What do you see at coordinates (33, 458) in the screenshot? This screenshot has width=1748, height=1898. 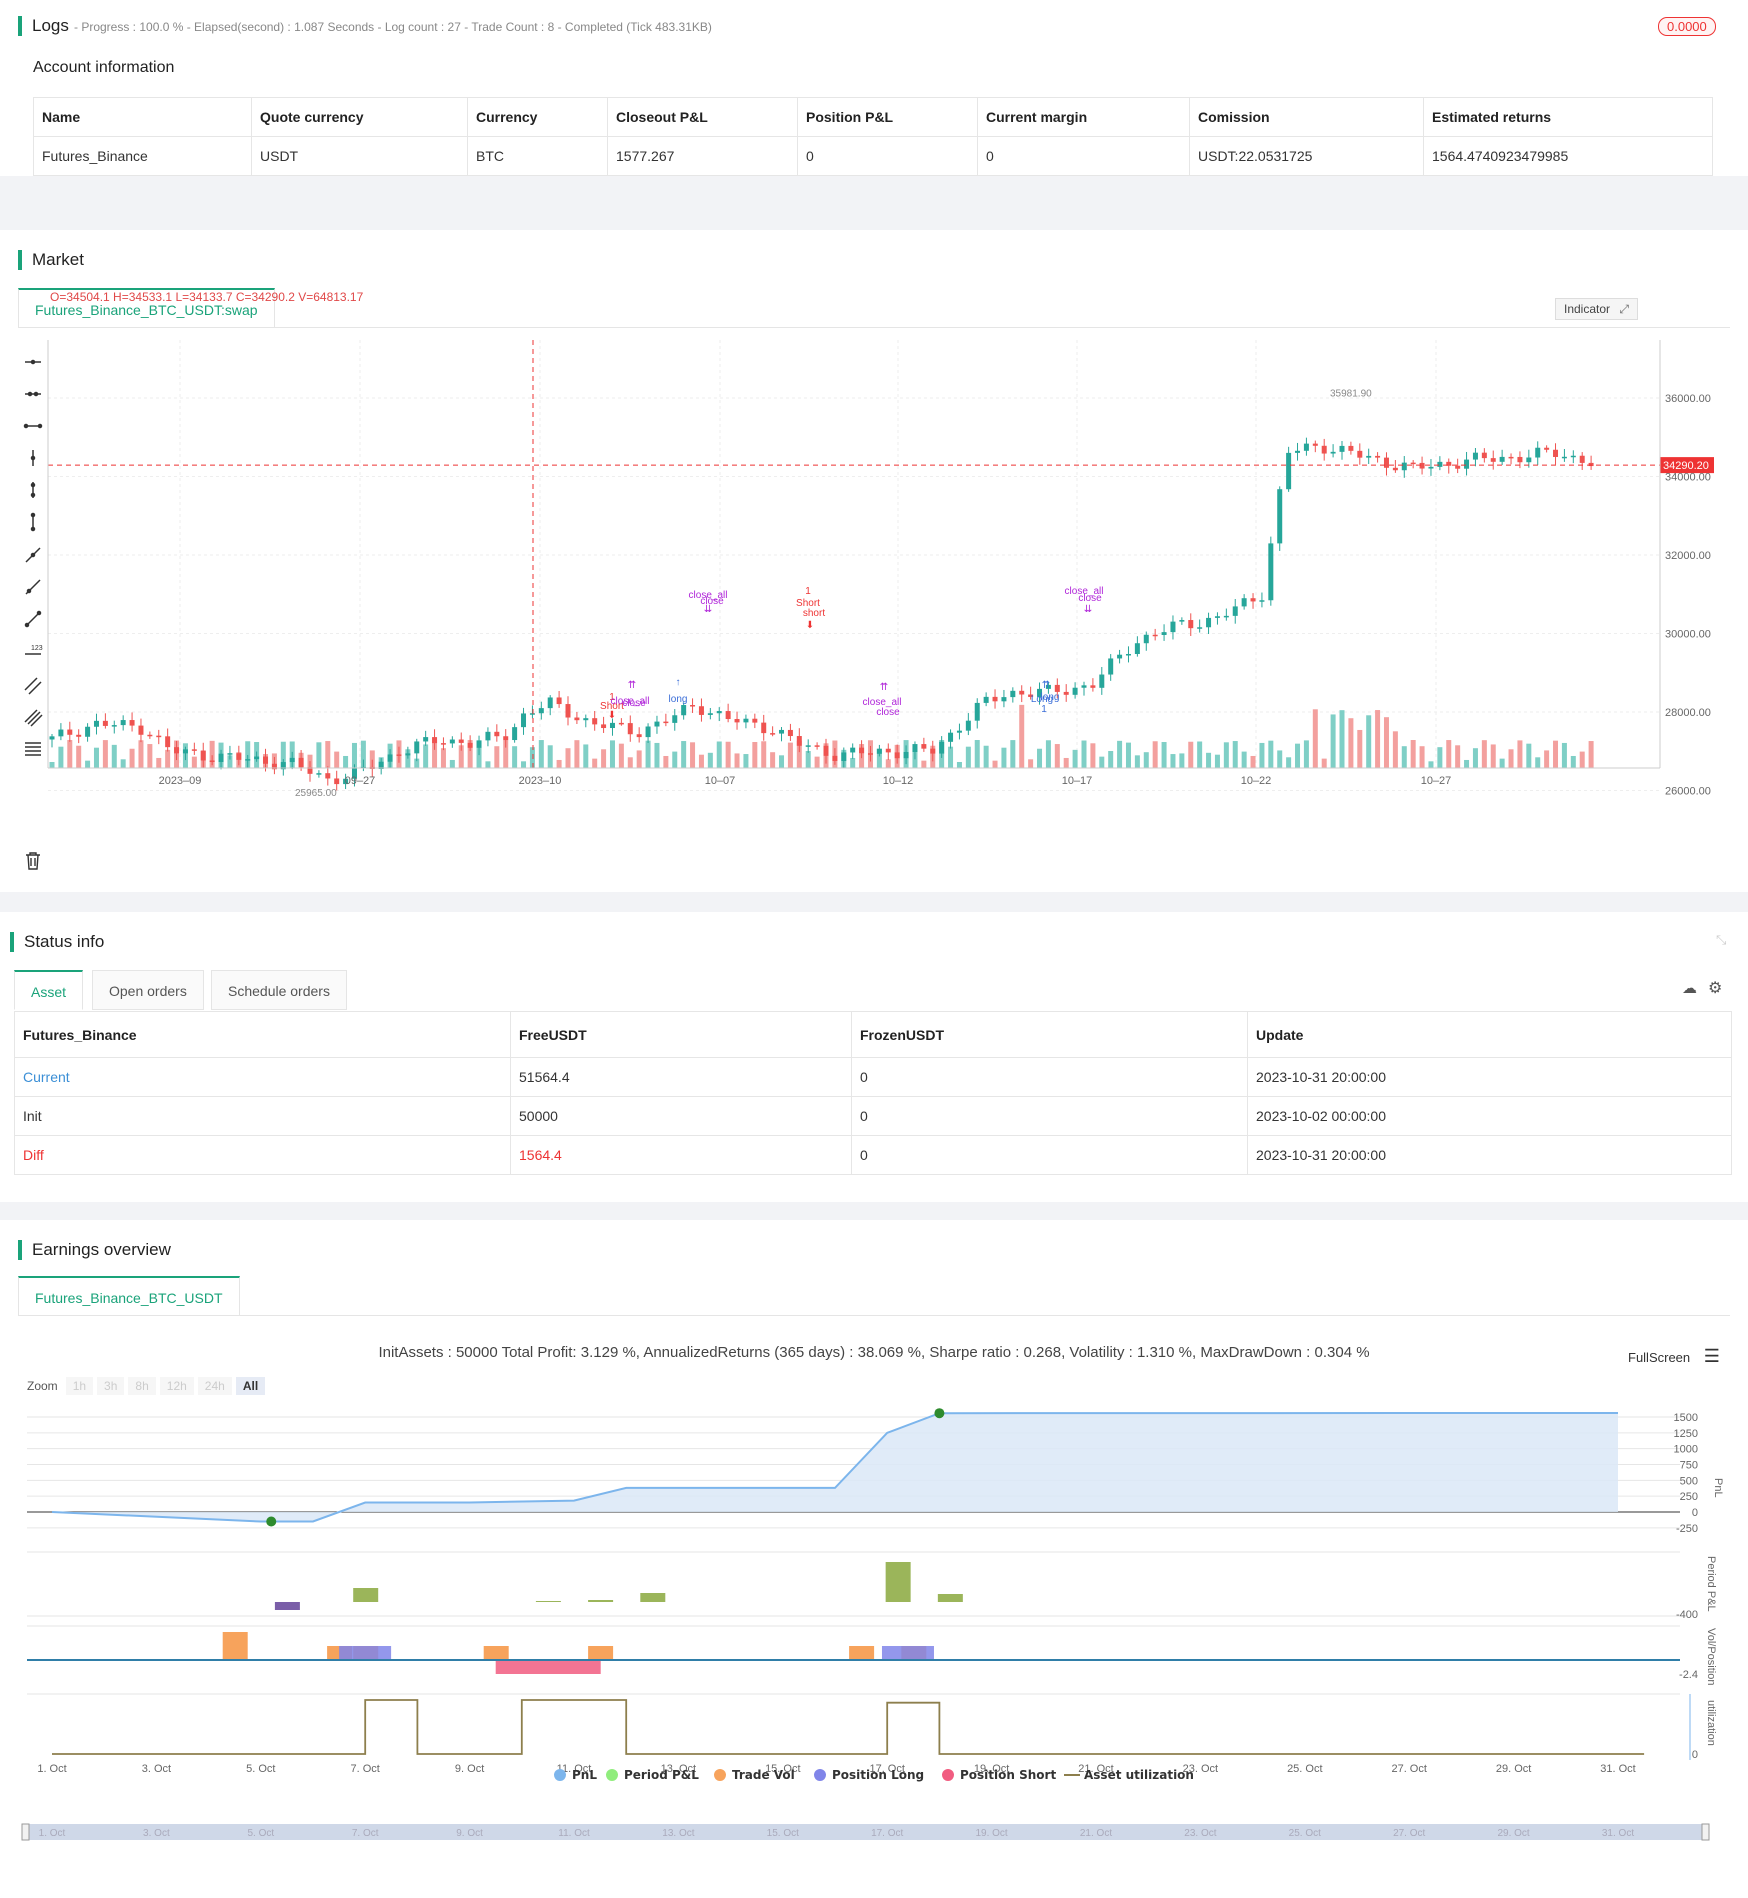 I see `vertical-line-icon` at bounding box center [33, 458].